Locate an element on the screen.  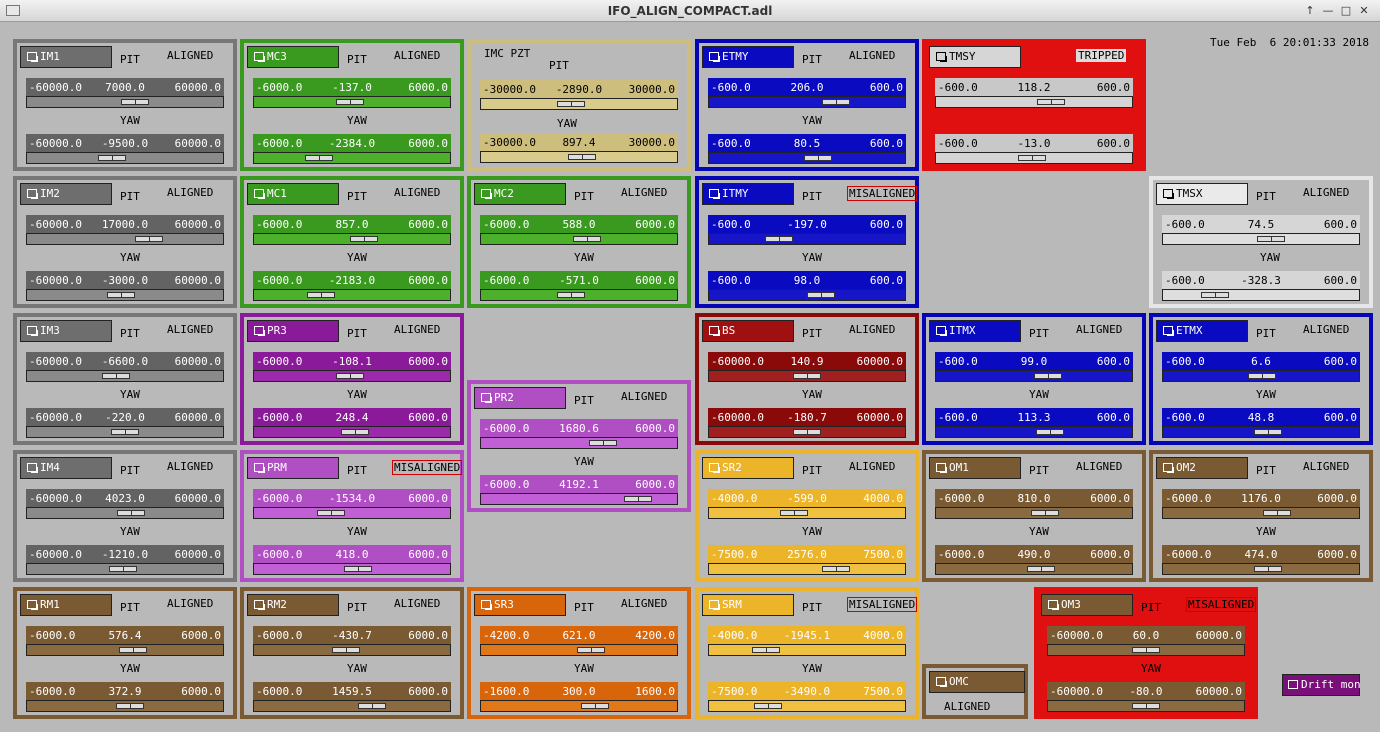
im4-button: IM4 is located at coordinates (66, 468).